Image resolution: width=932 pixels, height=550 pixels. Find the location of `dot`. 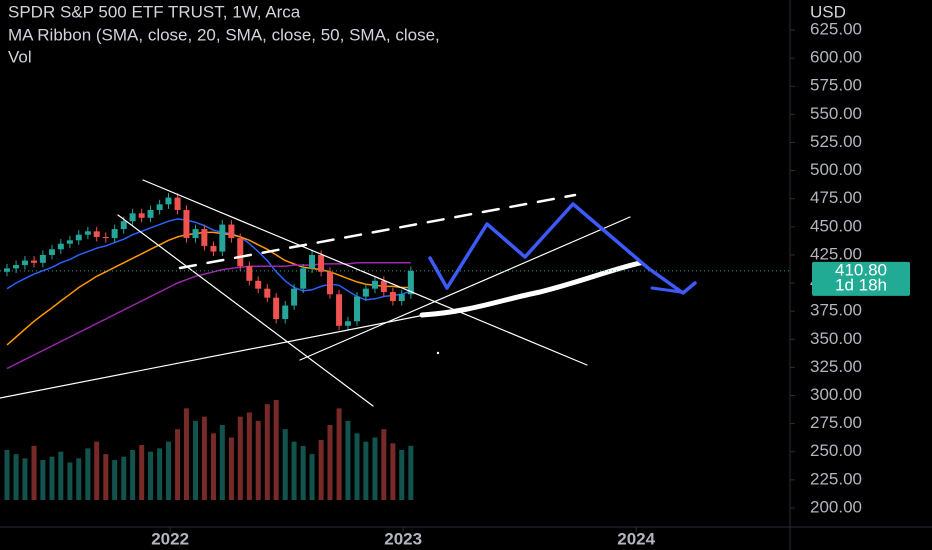

dot is located at coordinates (438, 353).